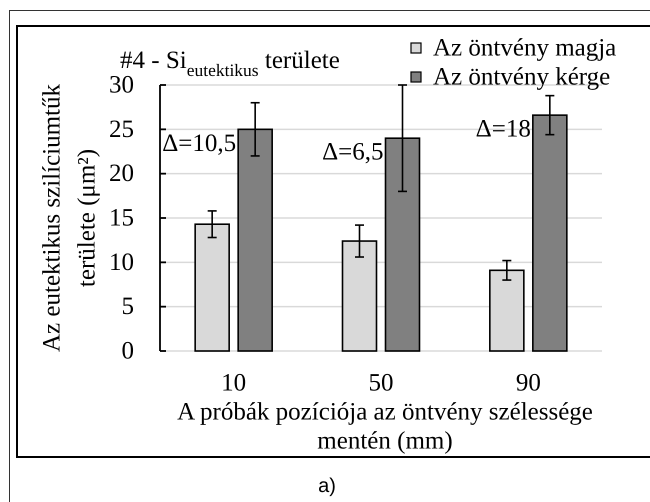 The image size is (650, 502). Describe the element at coordinates (528, 383) in the screenshot. I see `x-tick-label: 90` at that location.